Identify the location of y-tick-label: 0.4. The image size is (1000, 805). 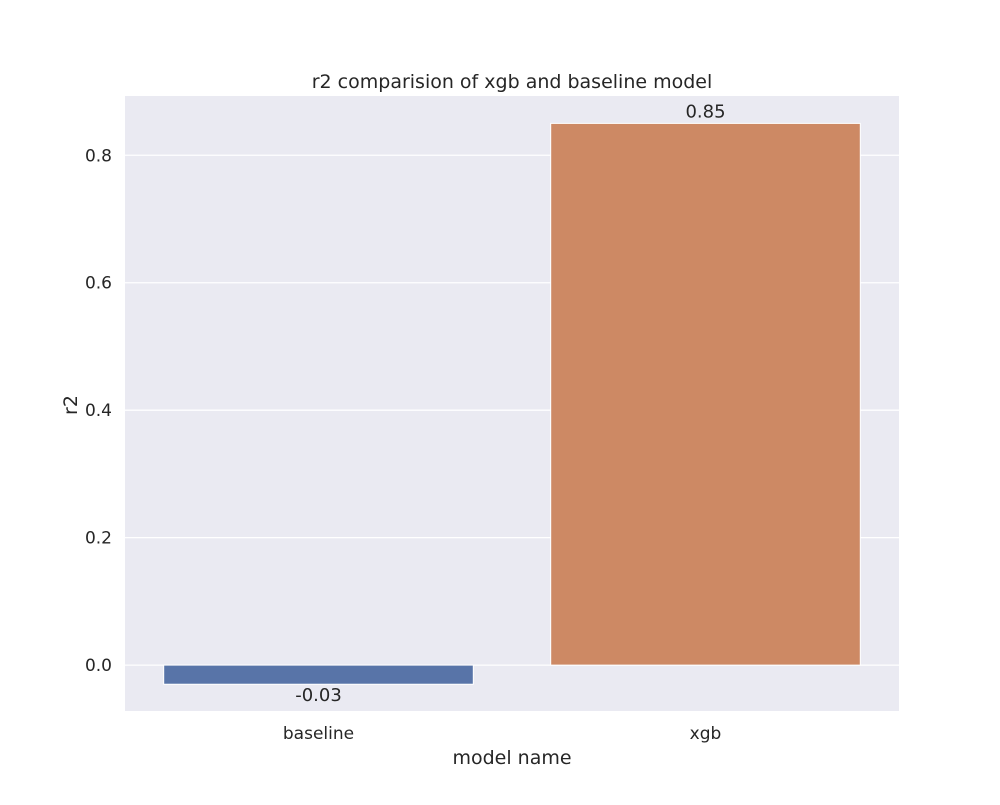
(98, 411).